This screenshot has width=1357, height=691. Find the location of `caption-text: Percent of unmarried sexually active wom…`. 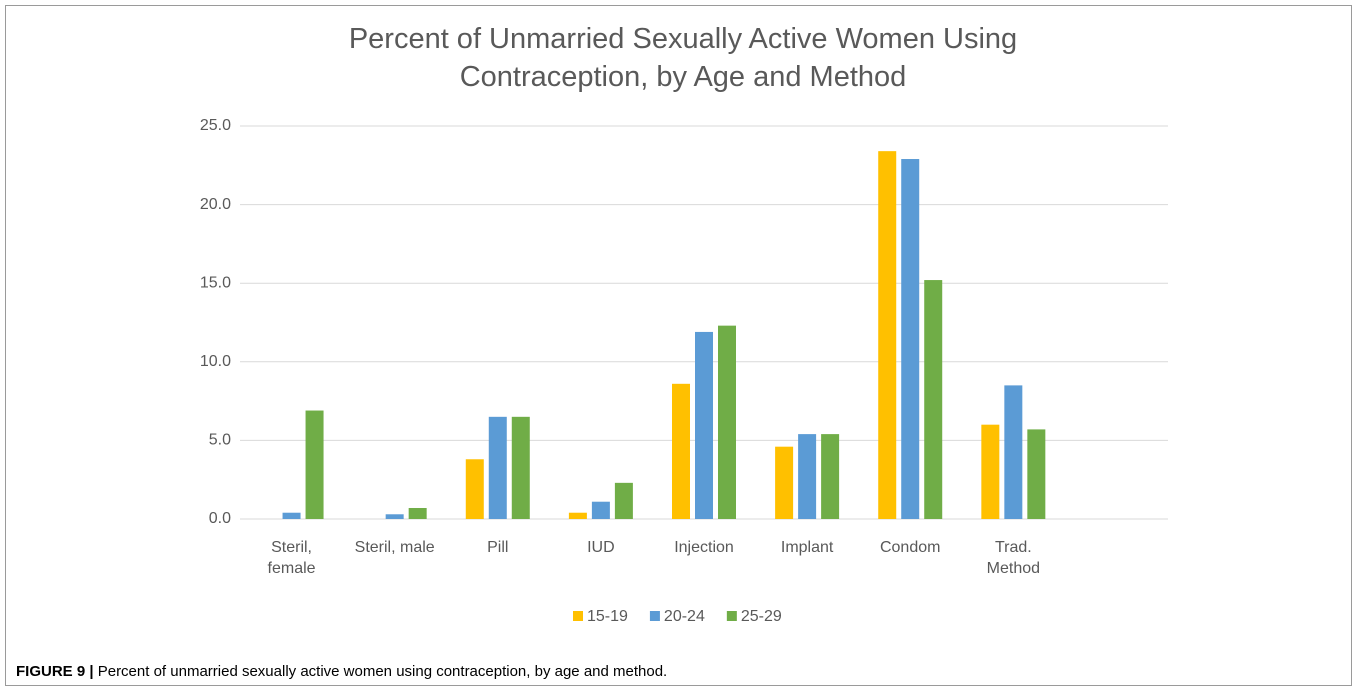

caption-text: Percent of unmarried sexually active wom… is located at coordinates (382, 671).